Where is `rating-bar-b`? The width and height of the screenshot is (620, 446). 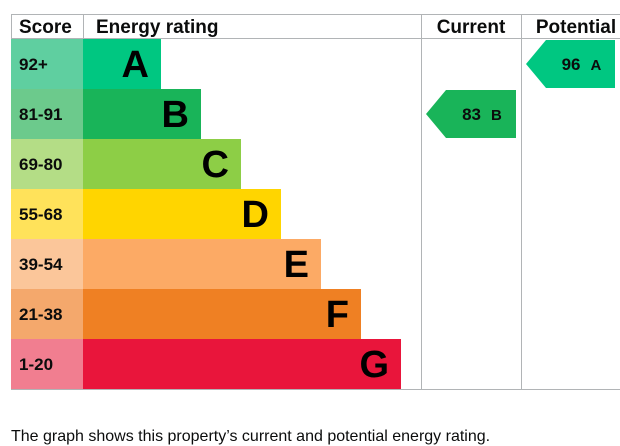 rating-bar-b is located at coordinates (142, 114).